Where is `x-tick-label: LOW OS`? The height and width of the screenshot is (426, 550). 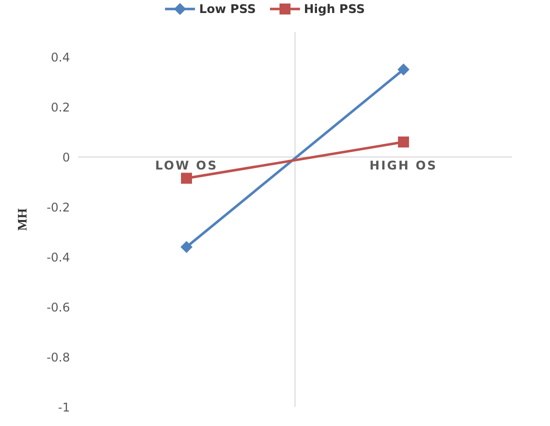 x-tick-label: LOW OS is located at coordinates (186, 165).